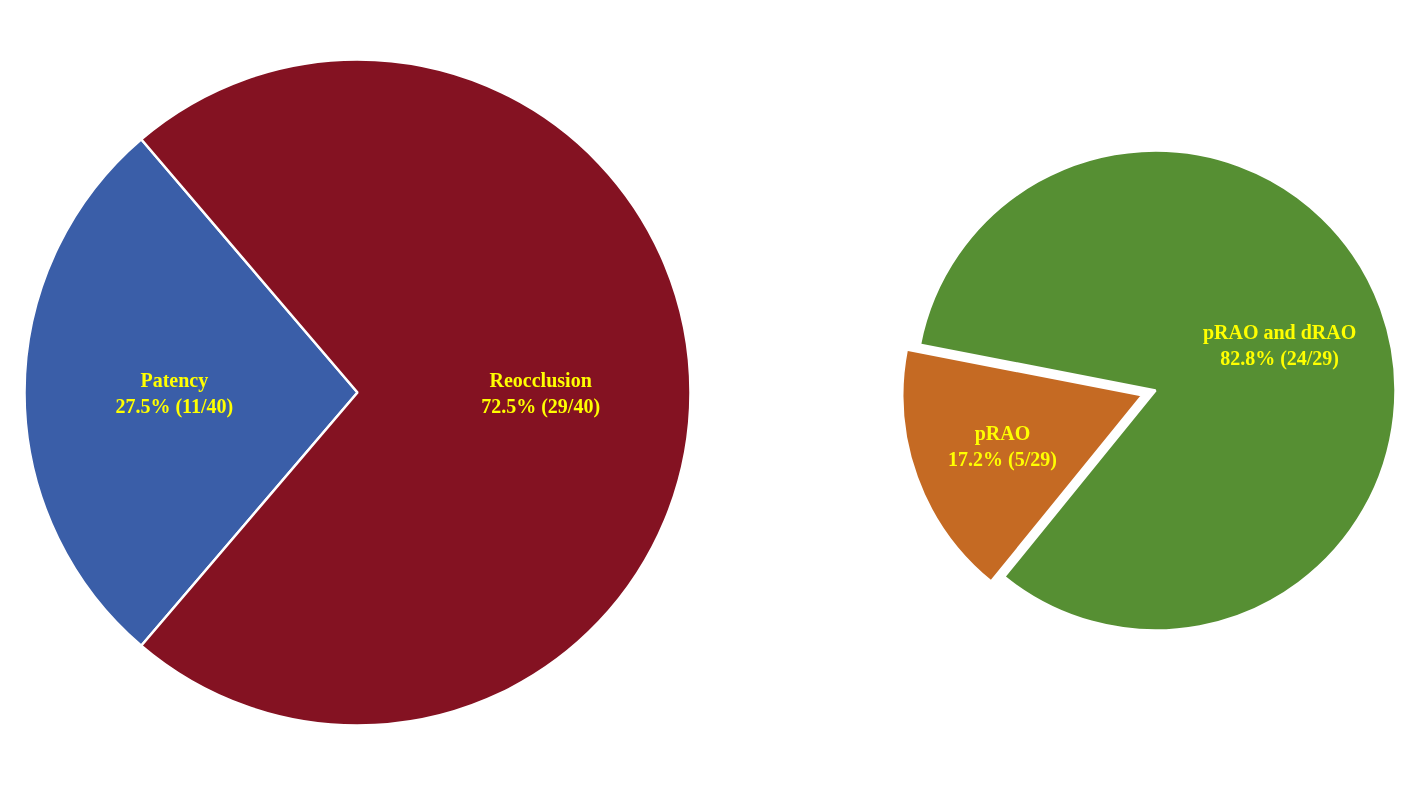 The height and width of the screenshot is (786, 1411). I want to click on data-label: 27.5% (11/40), so click(174, 406).